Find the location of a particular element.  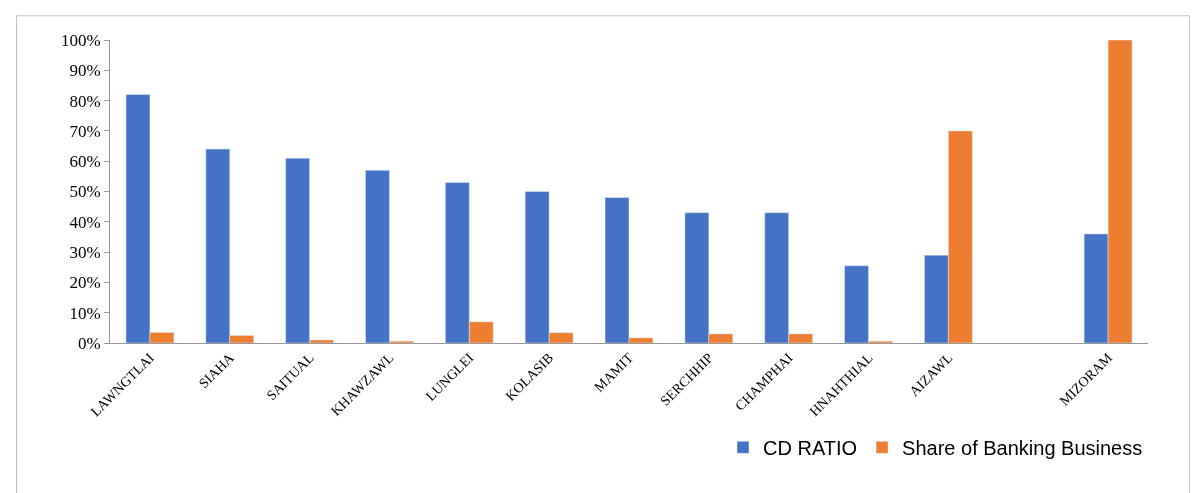

legend-label: CD RATIO is located at coordinates (810, 448).